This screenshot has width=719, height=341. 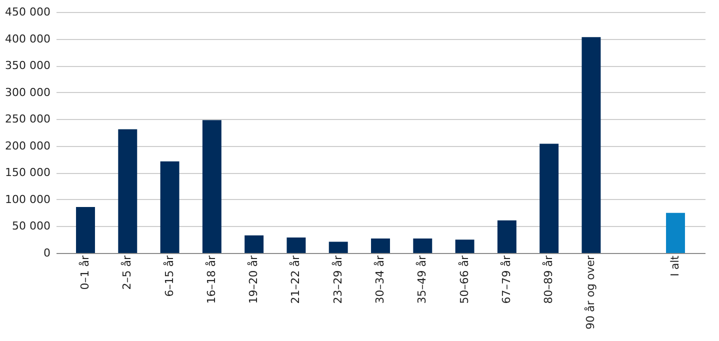 What do you see at coordinates (127, 272) in the screenshot?
I see `x-tick-label: 2–5 år` at bounding box center [127, 272].